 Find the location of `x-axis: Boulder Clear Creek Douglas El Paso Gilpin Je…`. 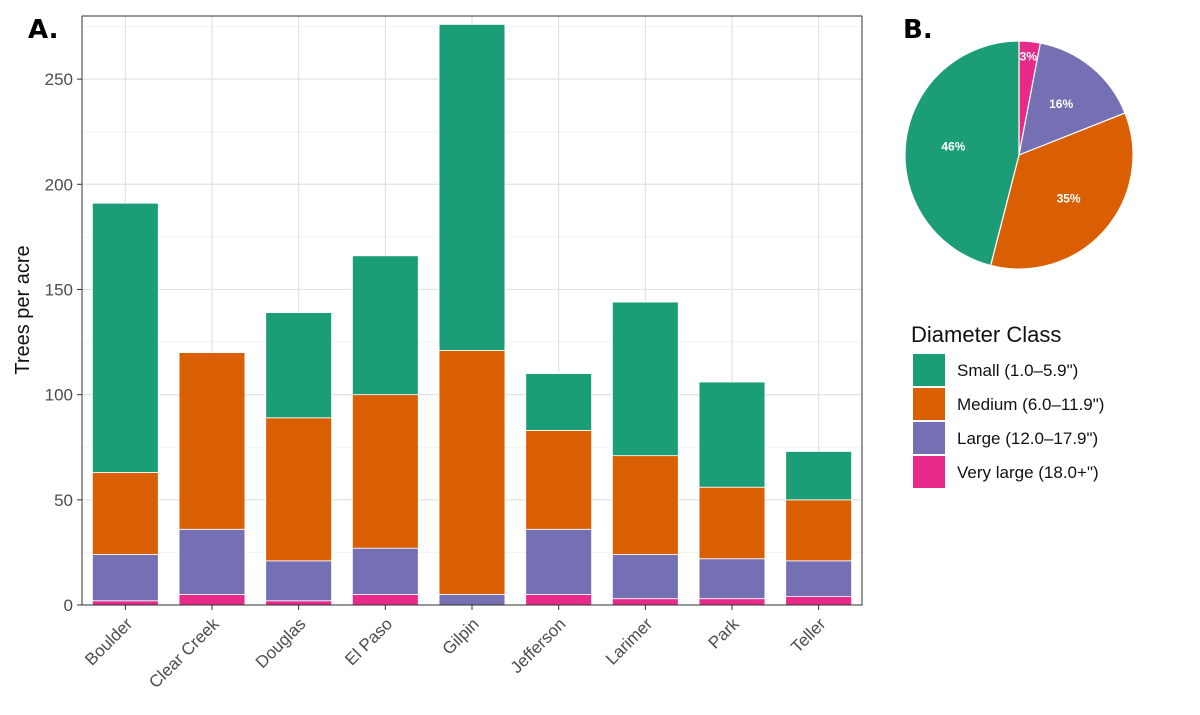

x-axis: Boulder Clear Creek Douglas El Paso Gilpin Je… is located at coordinates (455, 648).